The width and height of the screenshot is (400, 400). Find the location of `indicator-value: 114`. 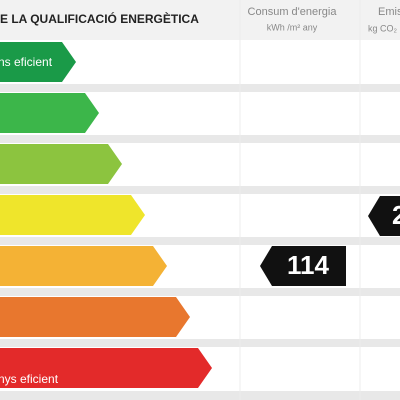

indicator-value: 114 is located at coordinates (308, 265).